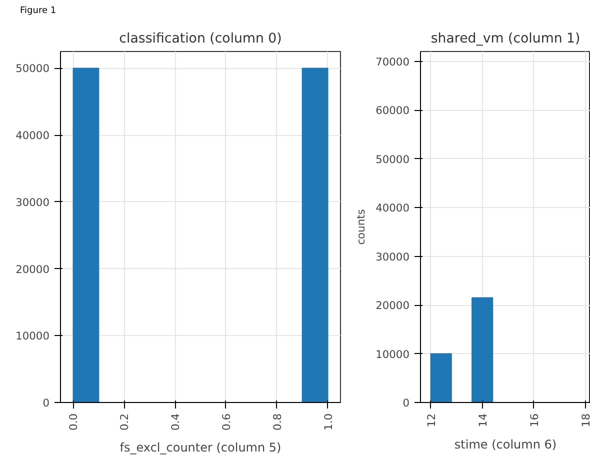 This screenshot has height=475, width=590. Describe the element at coordinates (200, 39) in the screenshot. I see `chart-title: classification (column 0)` at that location.